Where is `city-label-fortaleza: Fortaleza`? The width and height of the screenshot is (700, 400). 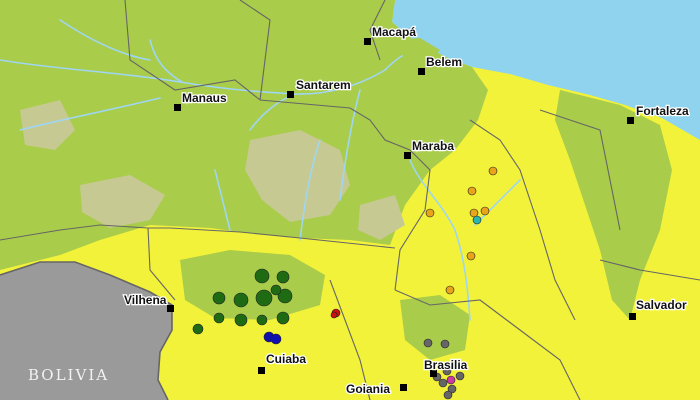 city-label-fortaleza: Fortaleza is located at coordinates (662, 111).